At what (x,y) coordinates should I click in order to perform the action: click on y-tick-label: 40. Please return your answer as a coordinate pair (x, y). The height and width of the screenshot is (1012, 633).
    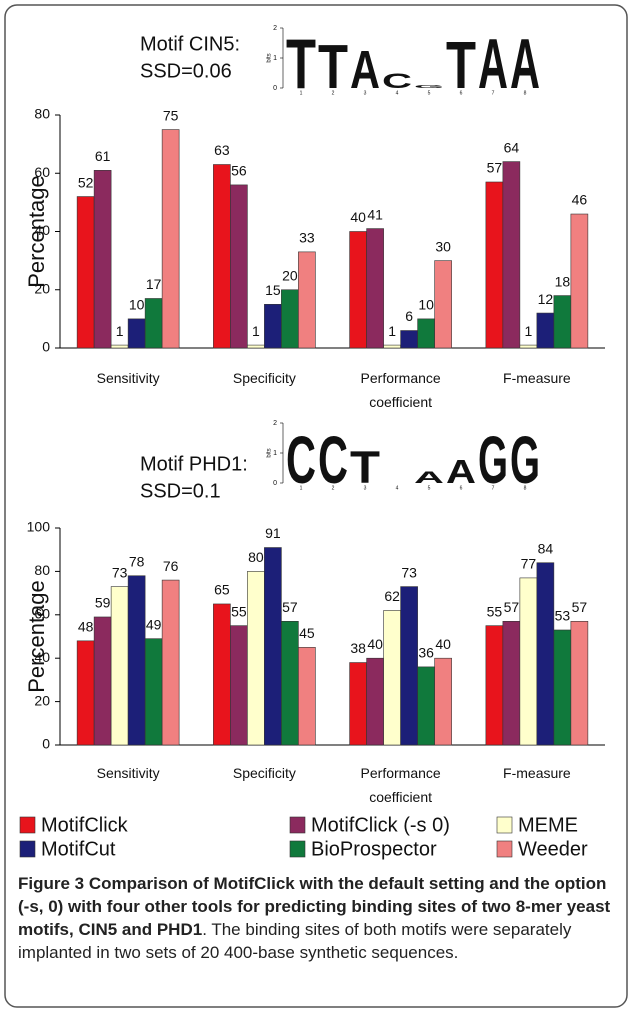
    Looking at the image, I should click on (42, 657).